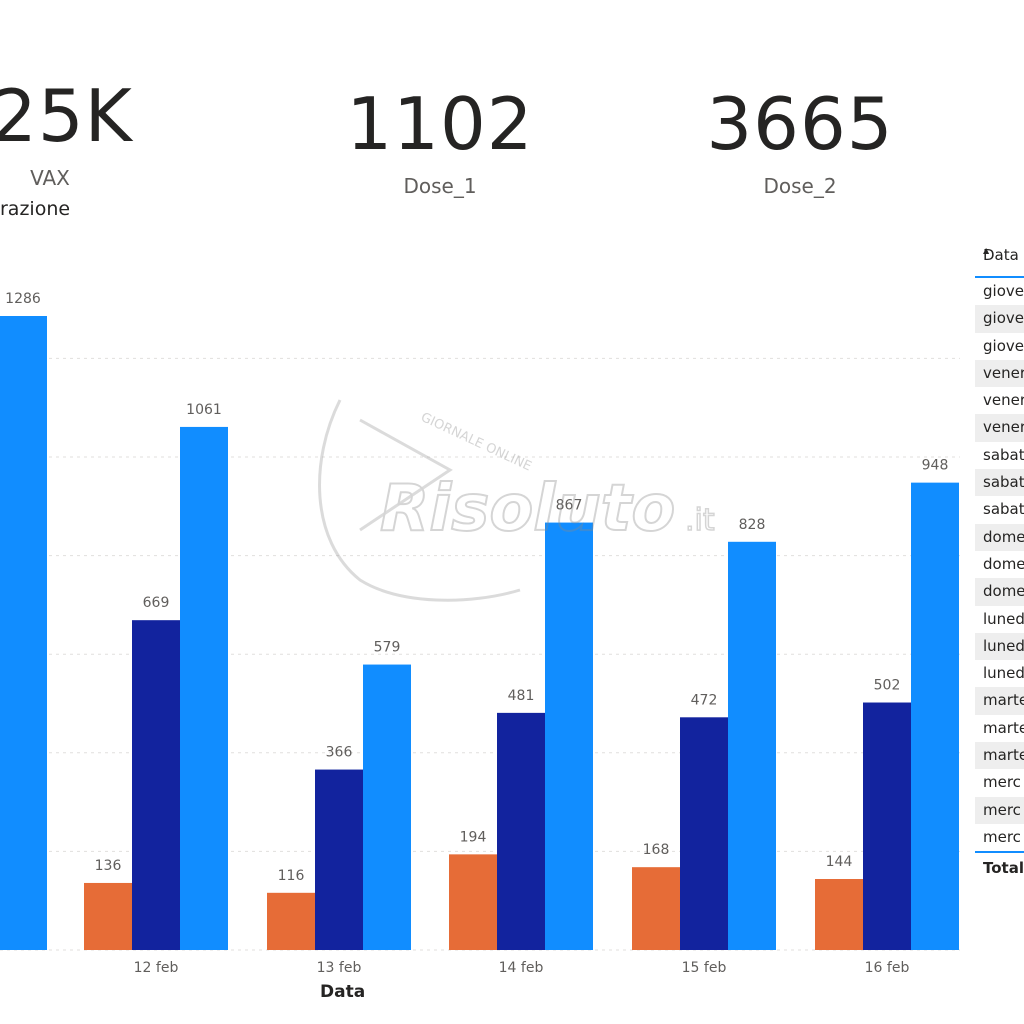 This screenshot has width=1024, height=1024. I want to click on x-axis-title: Data, so click(343, 992).